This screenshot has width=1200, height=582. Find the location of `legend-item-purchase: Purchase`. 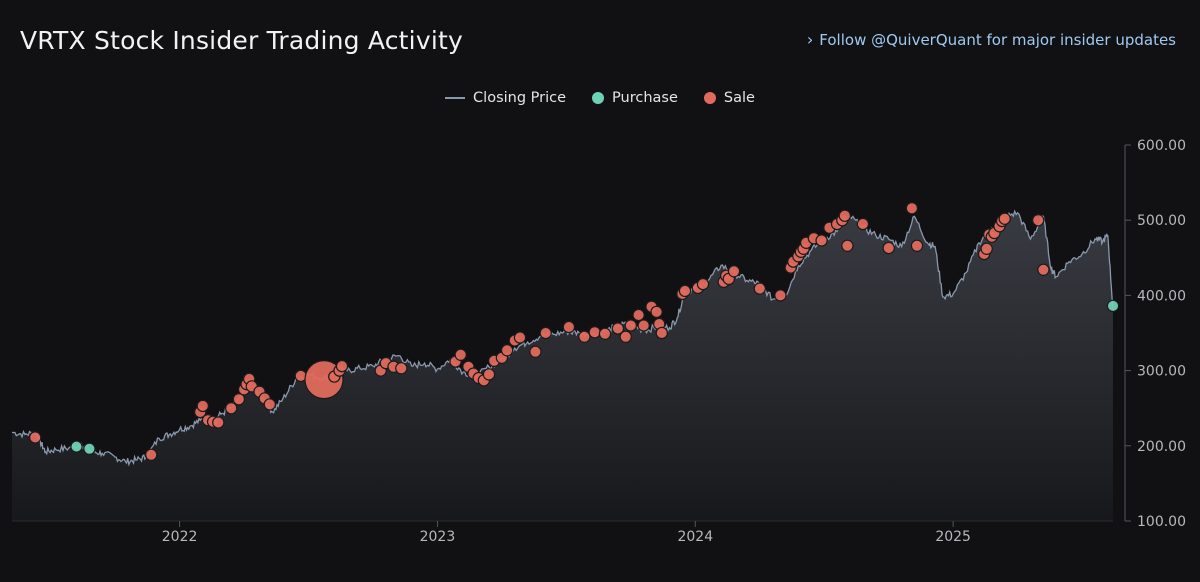

legend-item-purchase: Purchase is located at coordinates (635, 98).